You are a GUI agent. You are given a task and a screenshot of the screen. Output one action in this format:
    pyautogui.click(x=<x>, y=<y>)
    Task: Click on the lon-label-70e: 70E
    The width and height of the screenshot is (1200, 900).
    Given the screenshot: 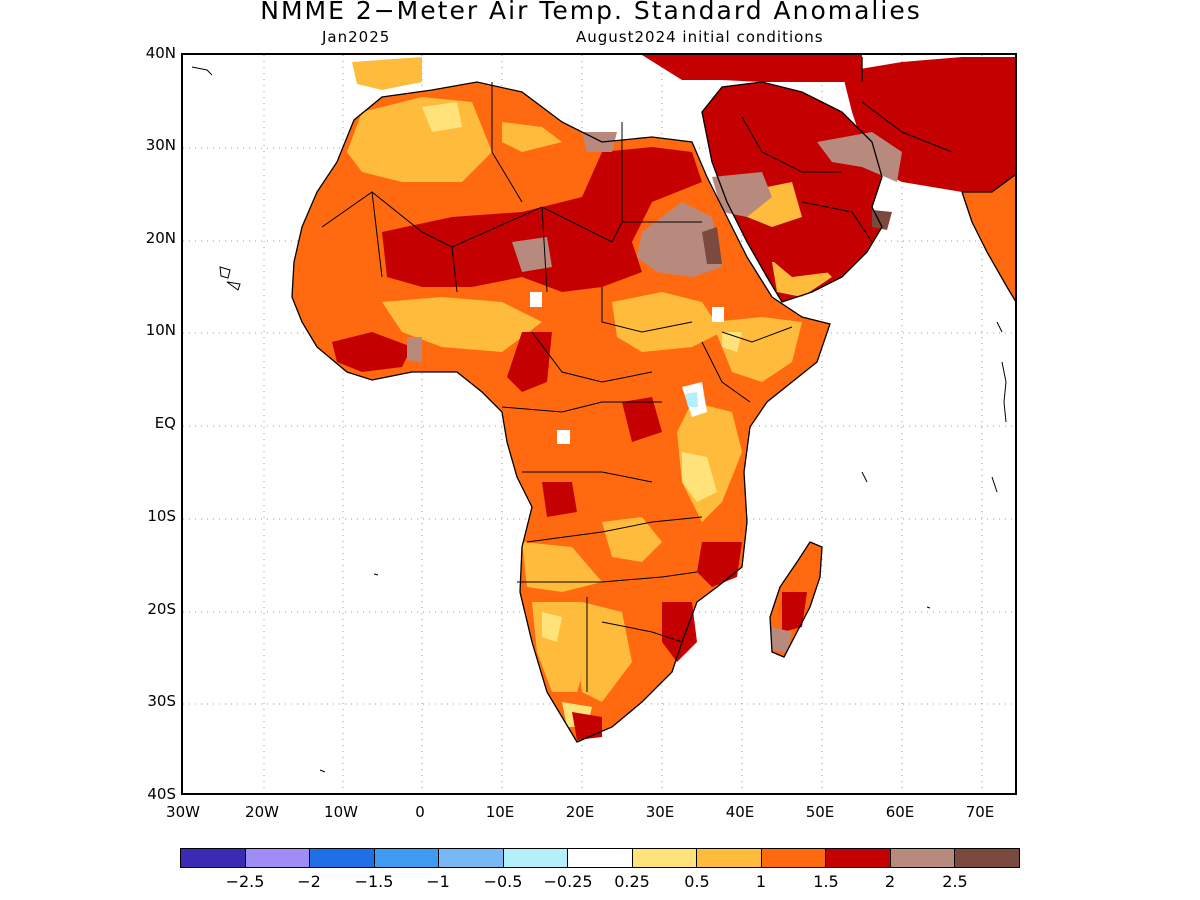 What is the action you would take?
    pyautogui.click(x=980, y=812)
    